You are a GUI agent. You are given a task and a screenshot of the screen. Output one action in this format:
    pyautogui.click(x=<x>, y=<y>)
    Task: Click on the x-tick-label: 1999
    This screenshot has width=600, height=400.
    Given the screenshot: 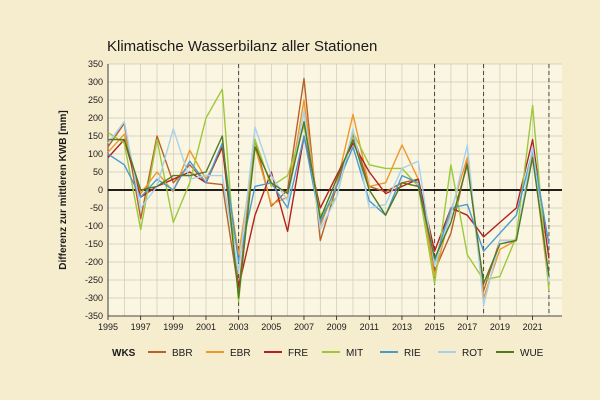 What is the action you would take?
    pyautogui.click(x=173, y=327)
    